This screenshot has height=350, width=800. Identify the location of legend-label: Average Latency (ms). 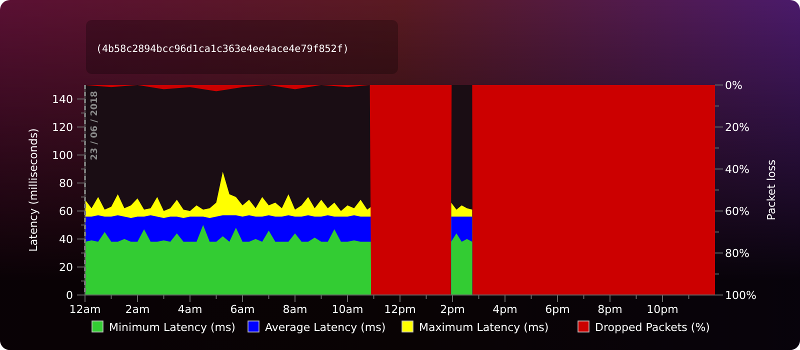
(325, 327).